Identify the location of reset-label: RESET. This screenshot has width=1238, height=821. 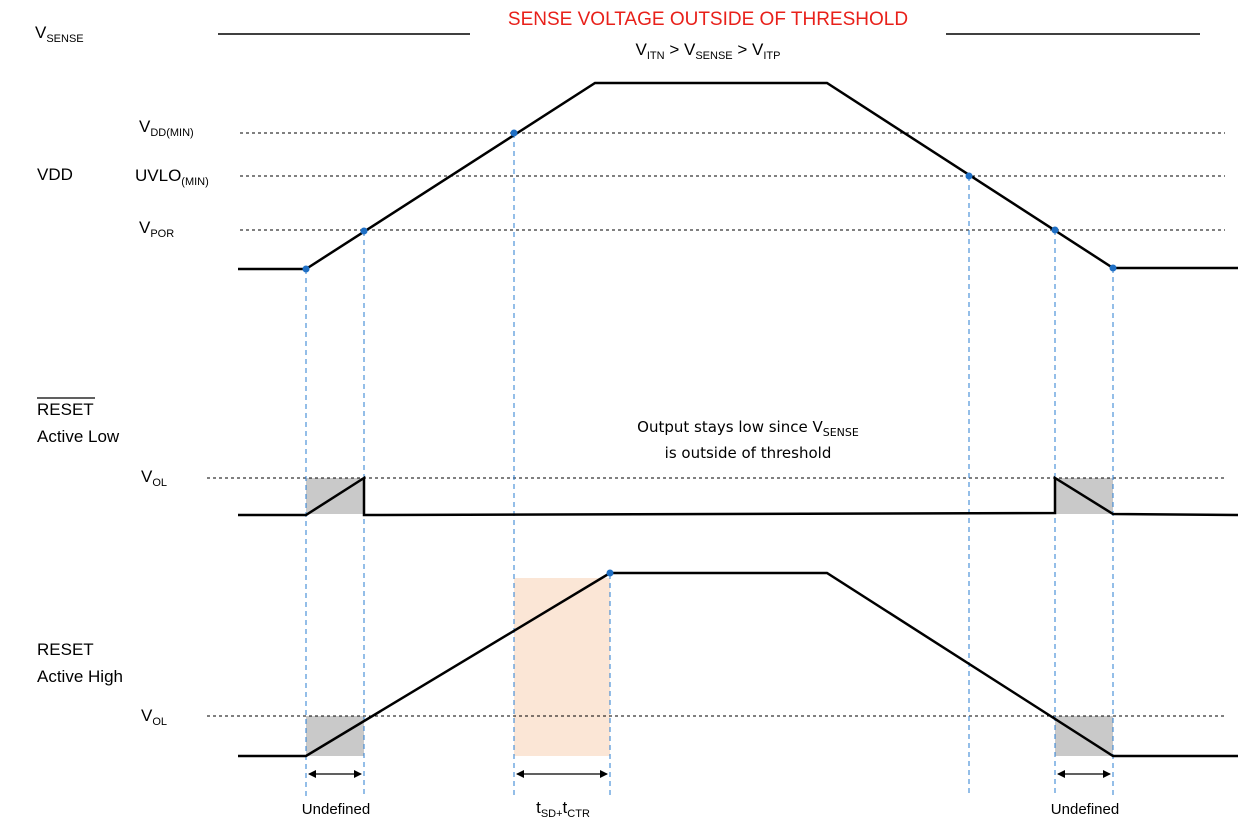
(65, 649).